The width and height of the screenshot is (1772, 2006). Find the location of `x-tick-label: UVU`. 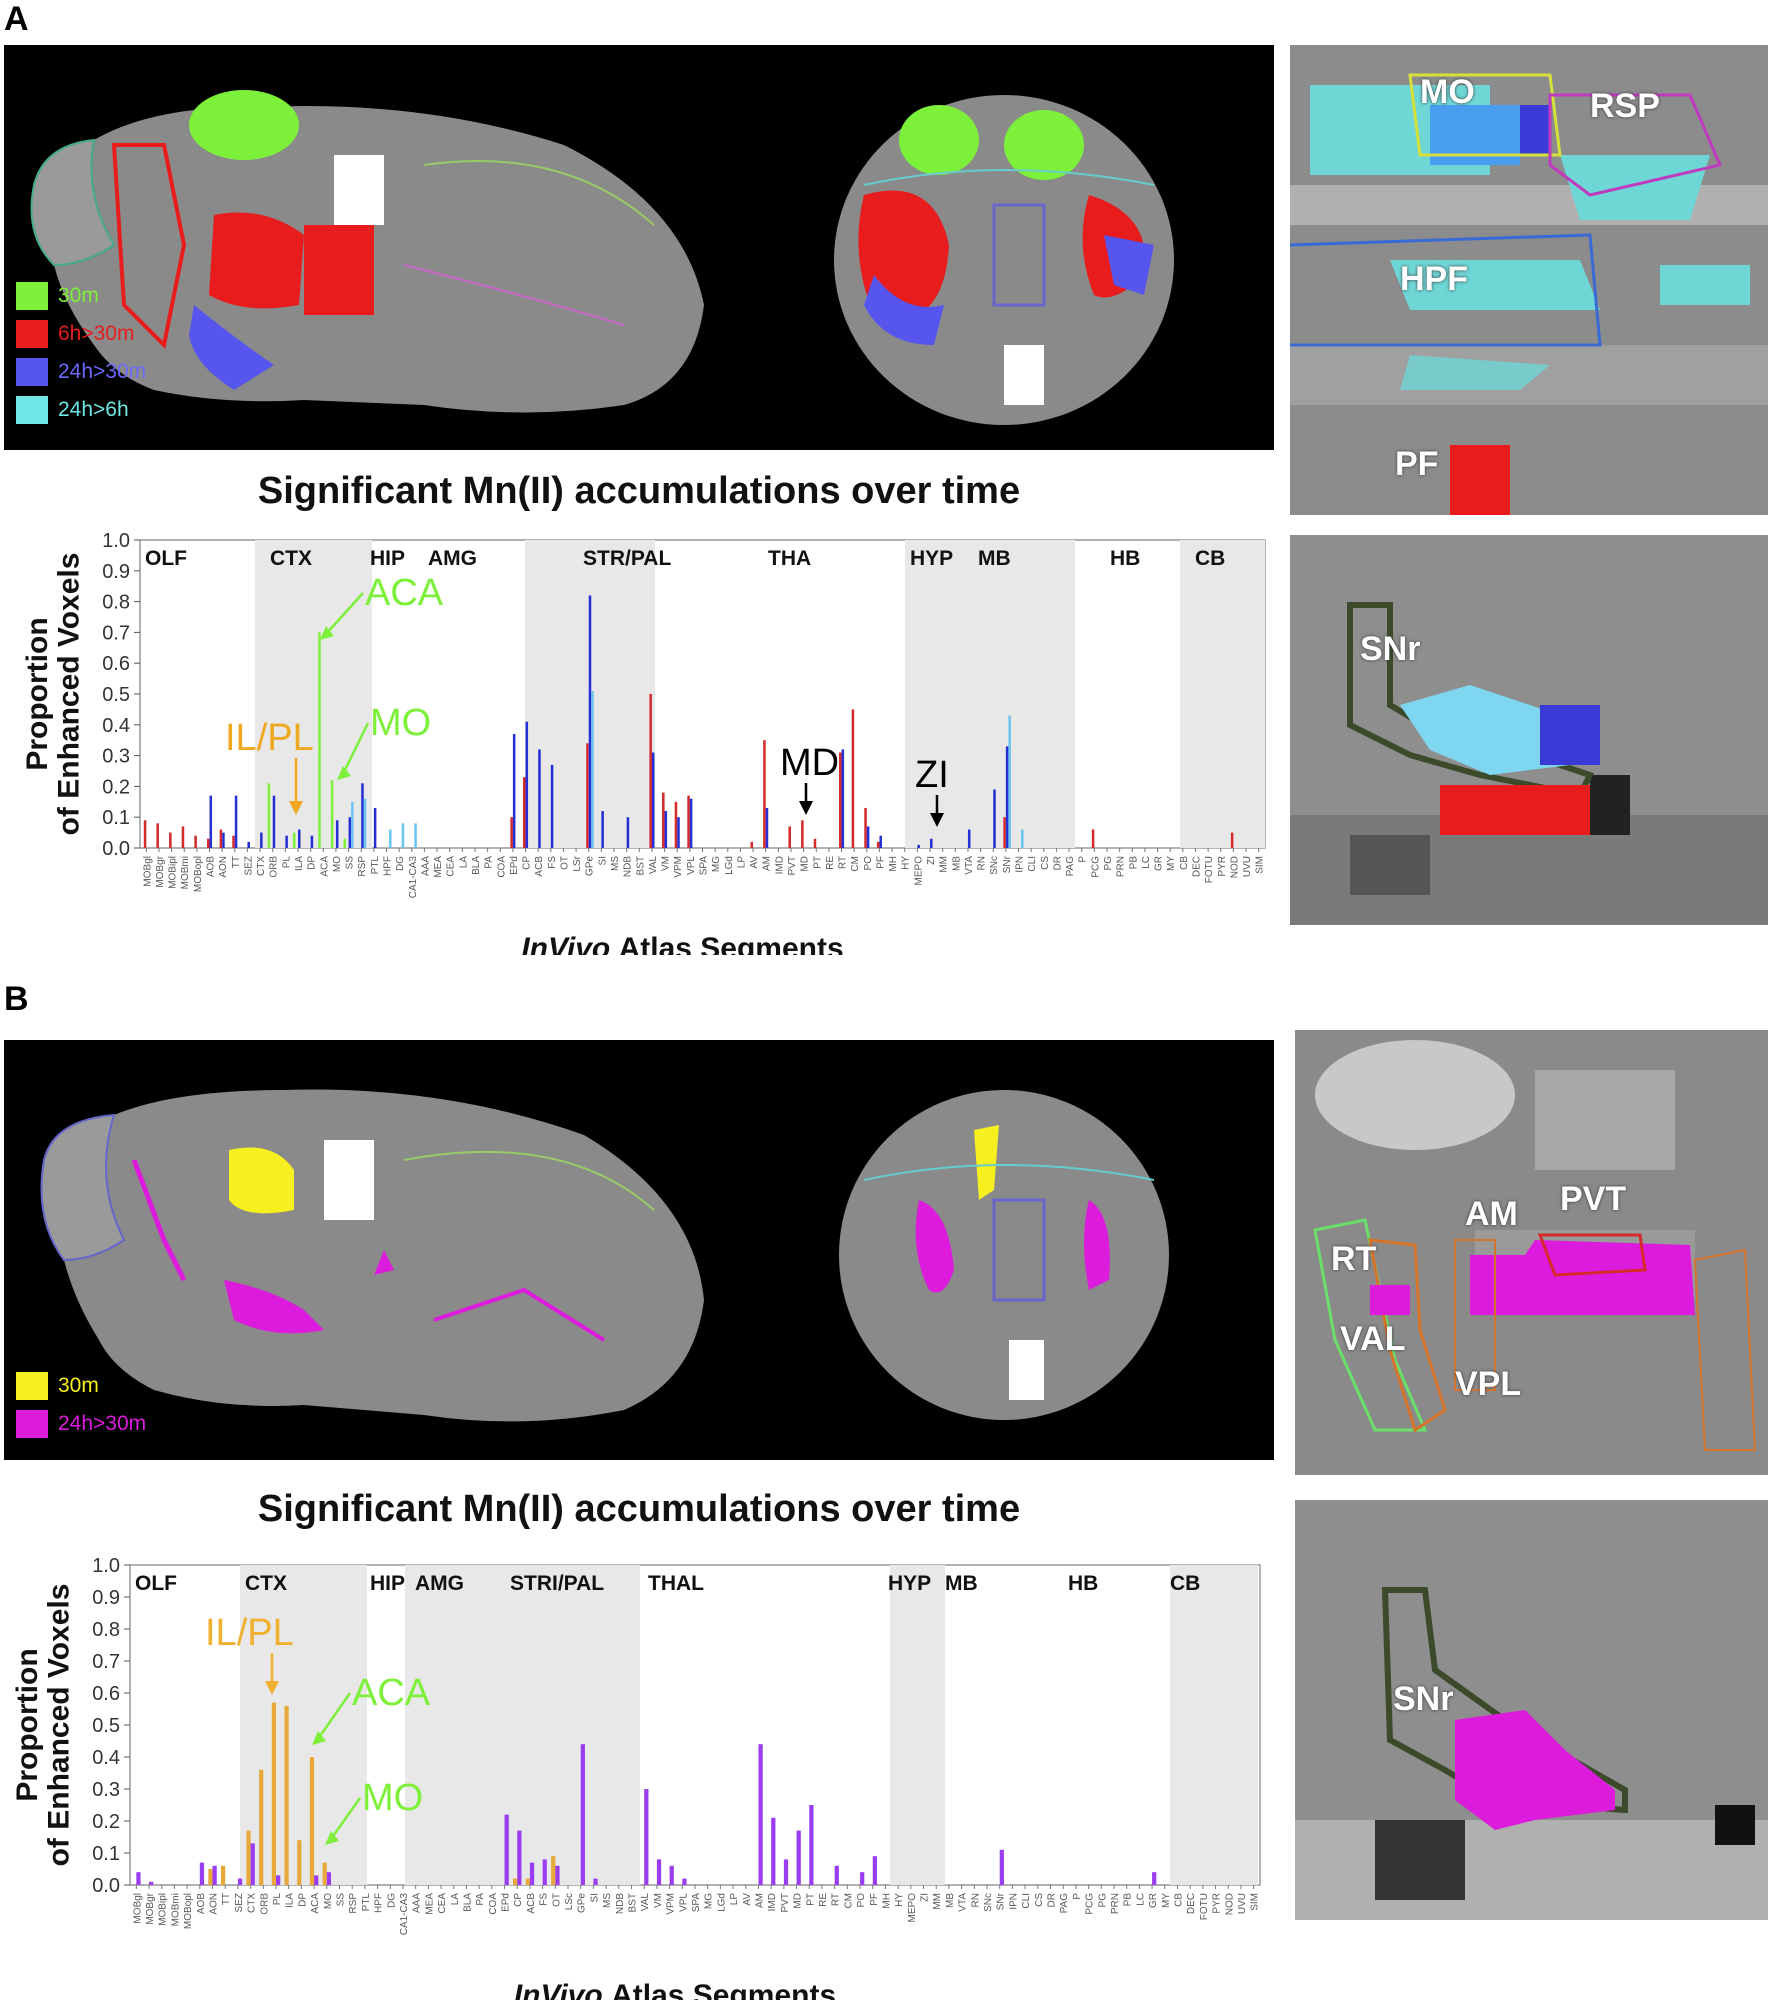

x-tick-label: UVU is located at coordinates (1242, 1903).